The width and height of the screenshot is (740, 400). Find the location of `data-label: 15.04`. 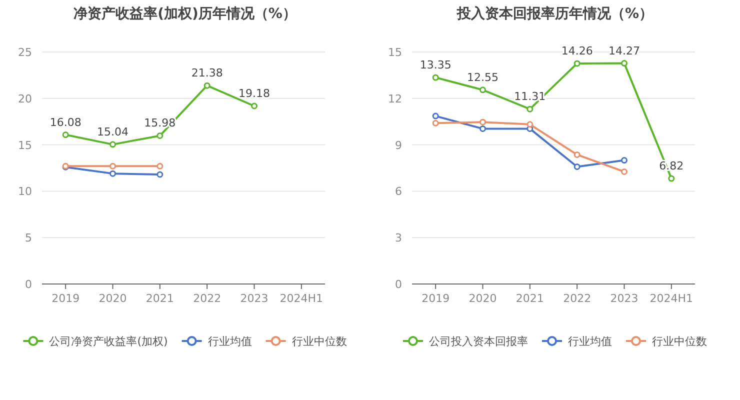

data-label: 15.04 is located at coordinates (112, 131).